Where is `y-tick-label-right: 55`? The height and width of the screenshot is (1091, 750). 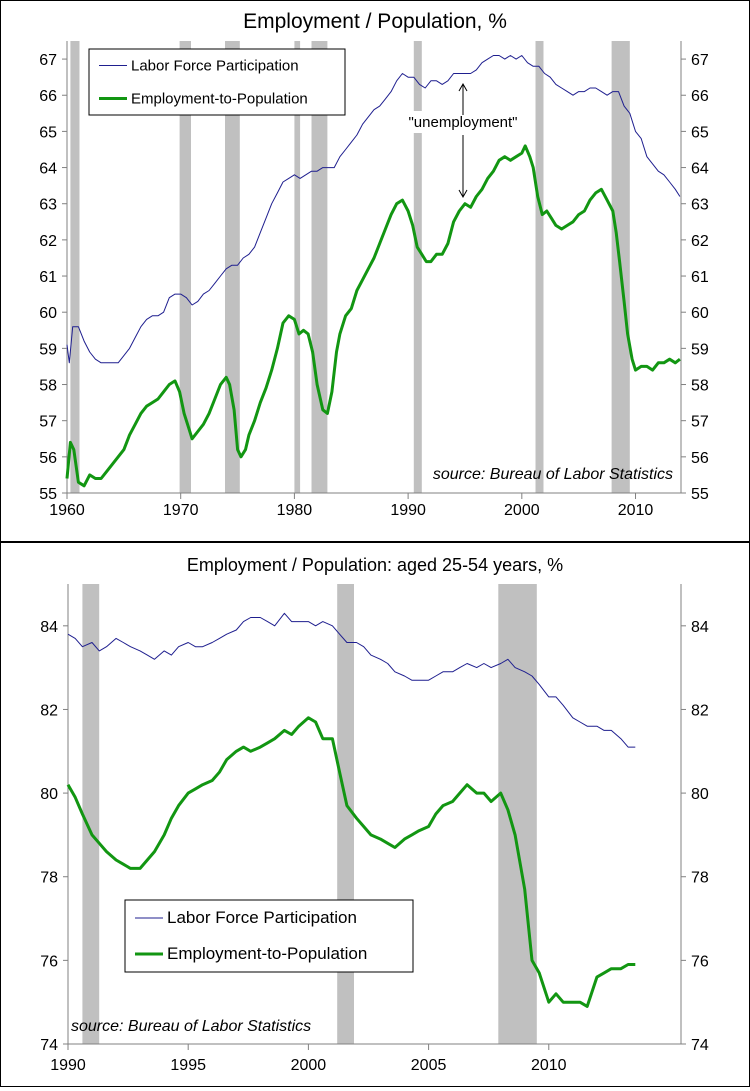
y-tick-label-right: 55 is located at coordinates (700, 494).